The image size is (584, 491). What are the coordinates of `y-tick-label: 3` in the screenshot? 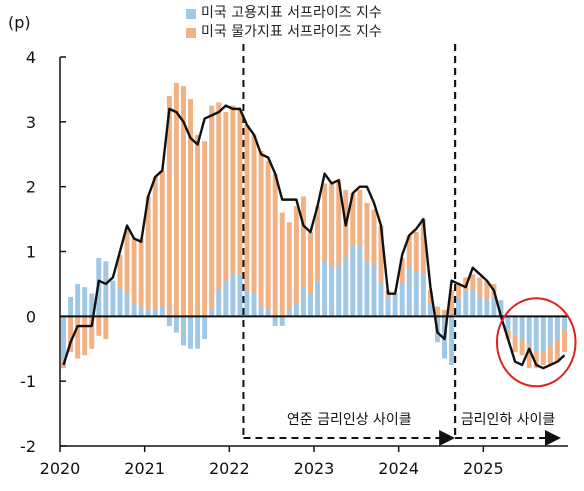 It's located at (31, 122).